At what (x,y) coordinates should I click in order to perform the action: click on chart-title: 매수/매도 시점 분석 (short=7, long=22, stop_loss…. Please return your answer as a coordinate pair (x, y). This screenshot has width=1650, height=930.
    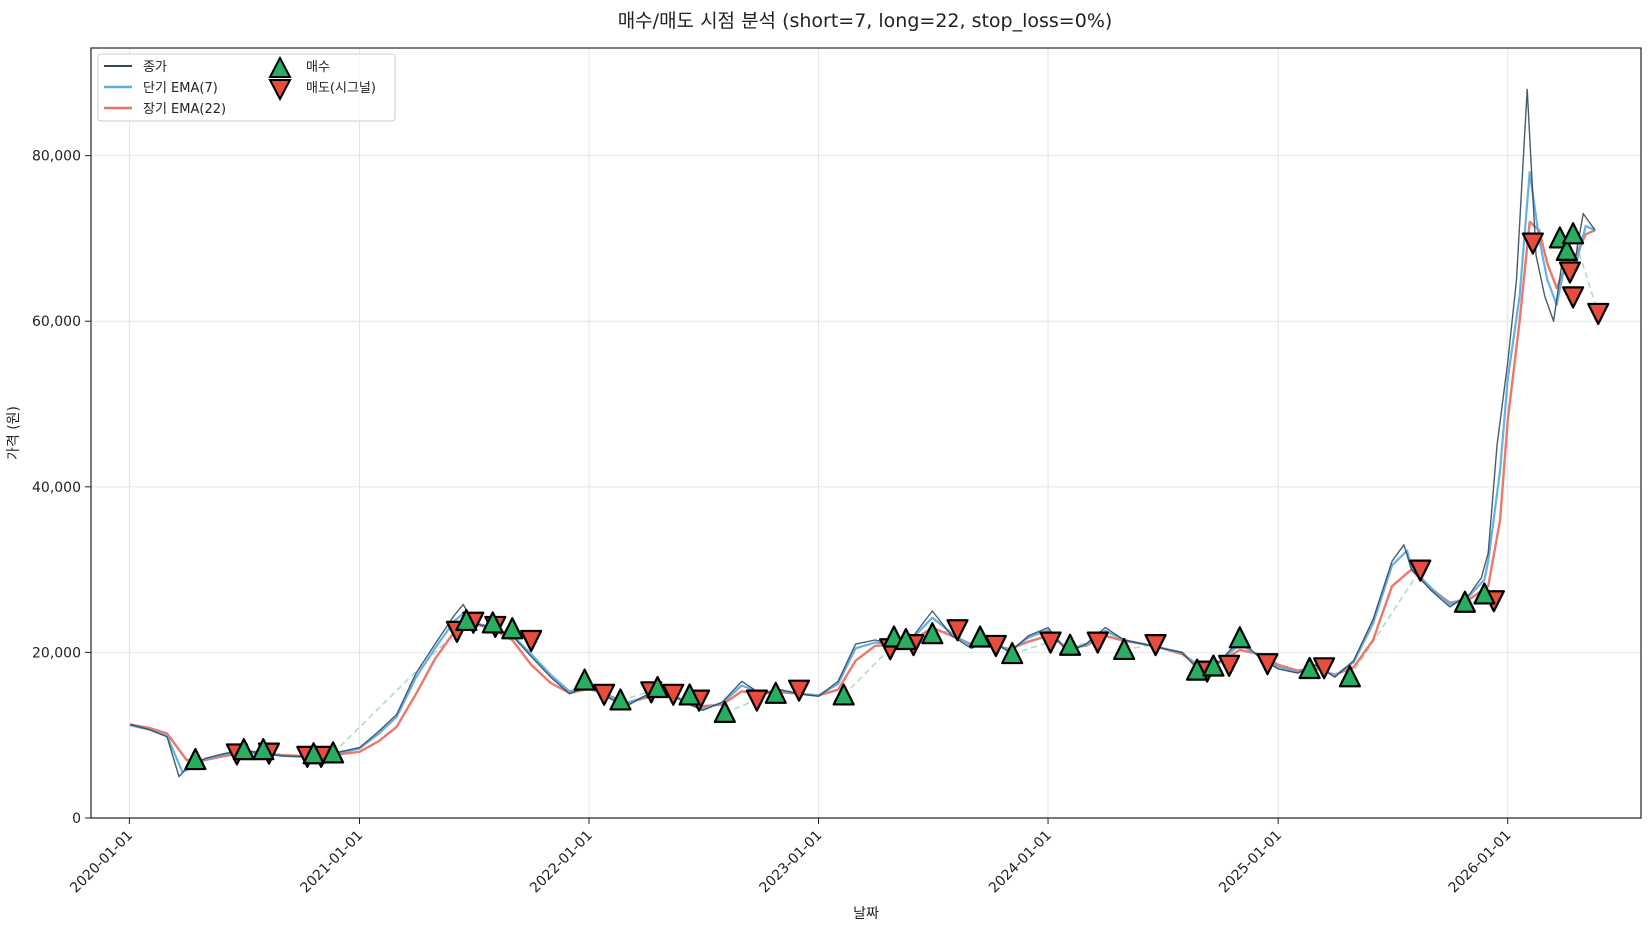
    Looking at the image, I should click on (865, 21).